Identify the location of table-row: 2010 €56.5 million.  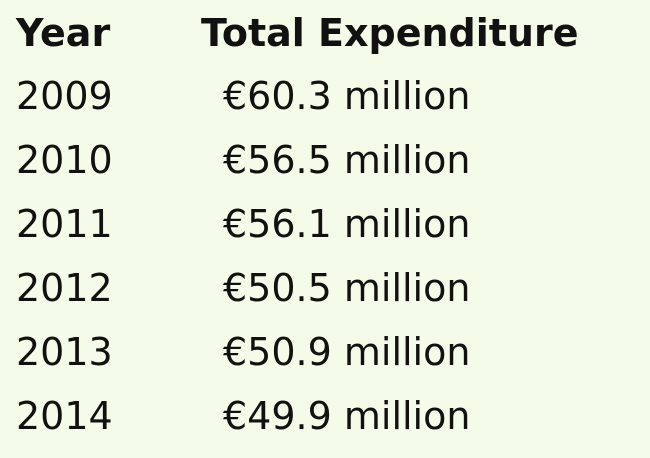
(325, 160).